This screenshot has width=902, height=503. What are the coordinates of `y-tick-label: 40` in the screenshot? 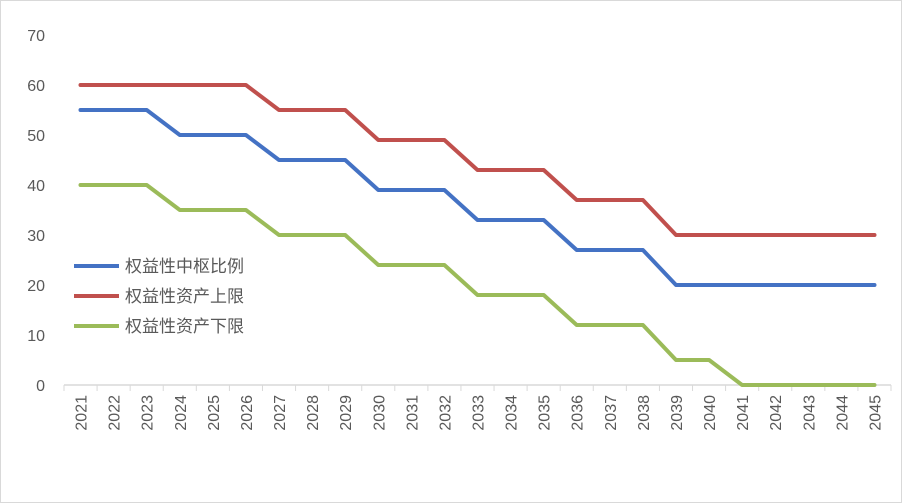 It's located at (36, 186).